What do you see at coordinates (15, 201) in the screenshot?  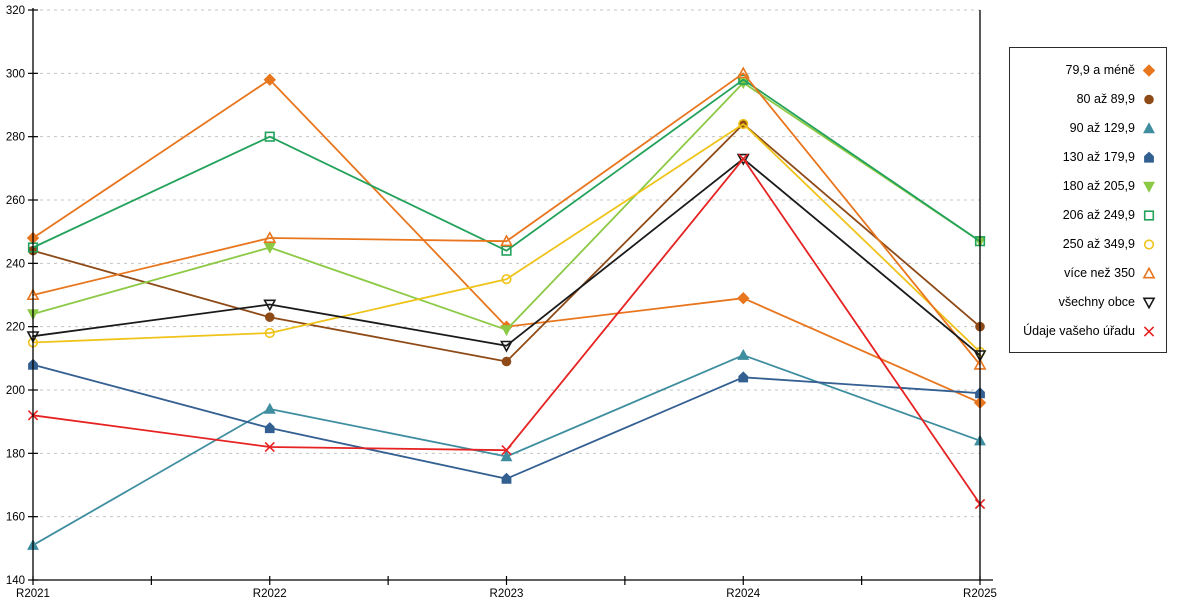 I see `y-tick-label: 260` at bounding box center [15, 201].